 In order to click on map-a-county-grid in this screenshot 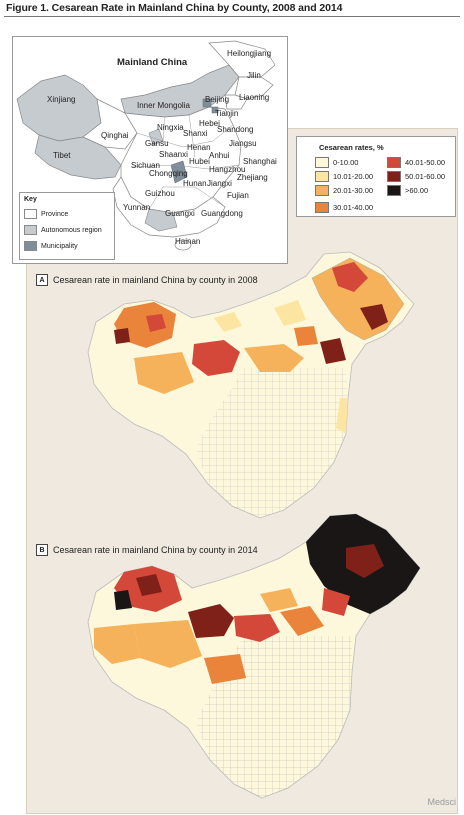, I will do `click(272, 443)`.